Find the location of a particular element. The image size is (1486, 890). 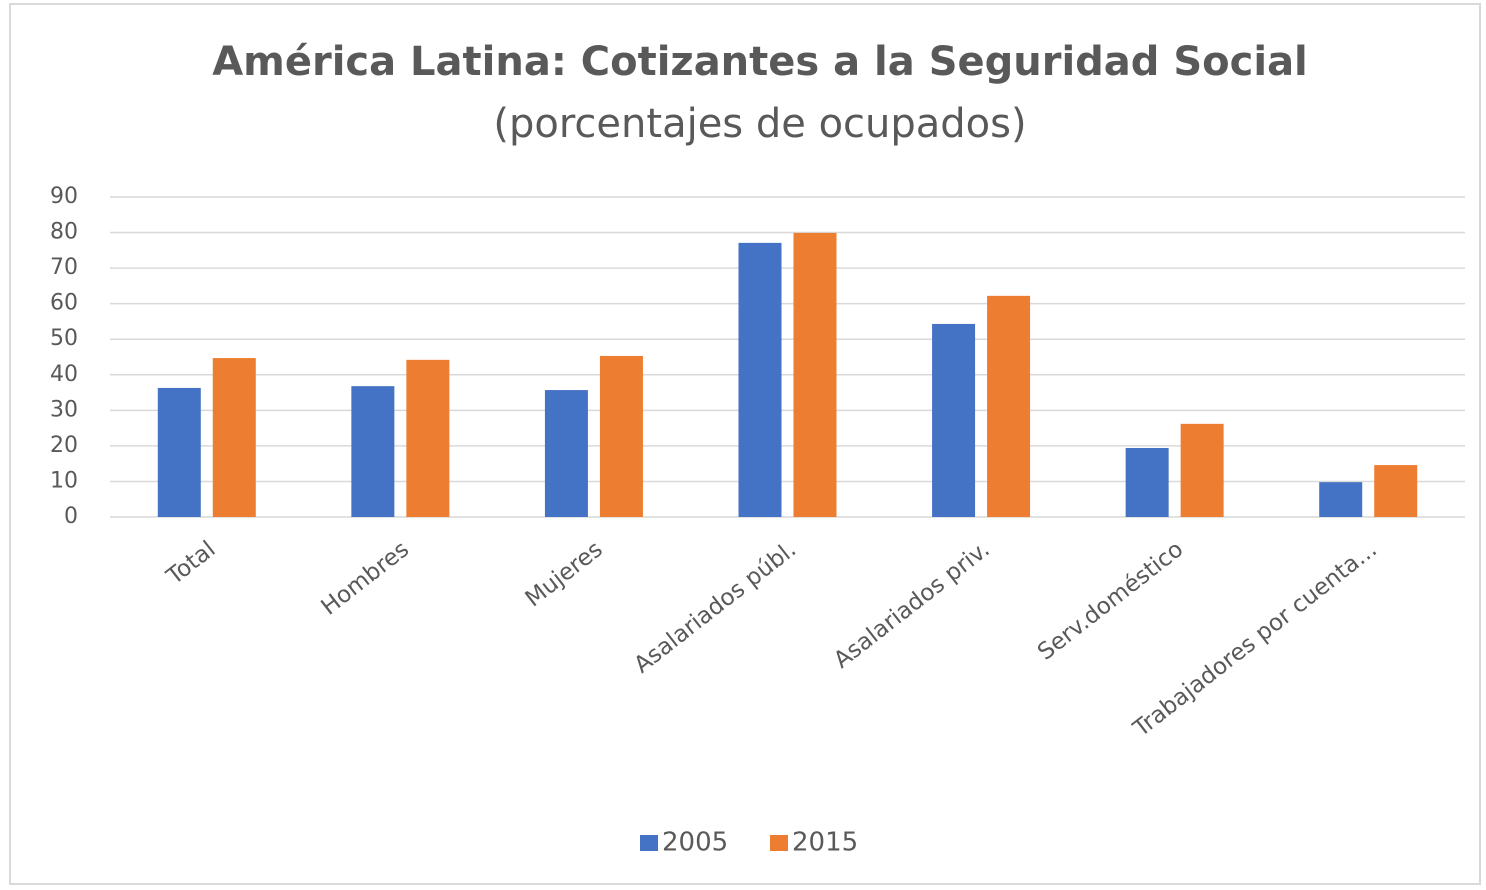

y-tick-label: 40 is located at coordinates (64, 374).